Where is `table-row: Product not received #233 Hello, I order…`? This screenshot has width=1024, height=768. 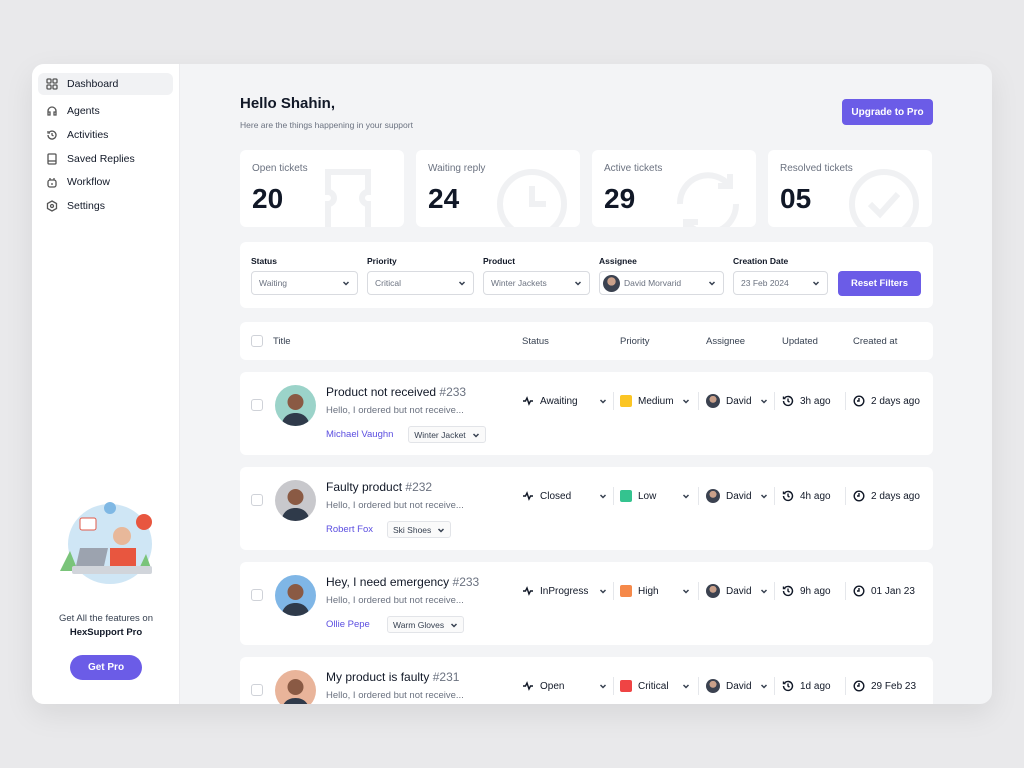
table-row: Product not received #233 Hello, I order… is located at coordinates (586, 413).